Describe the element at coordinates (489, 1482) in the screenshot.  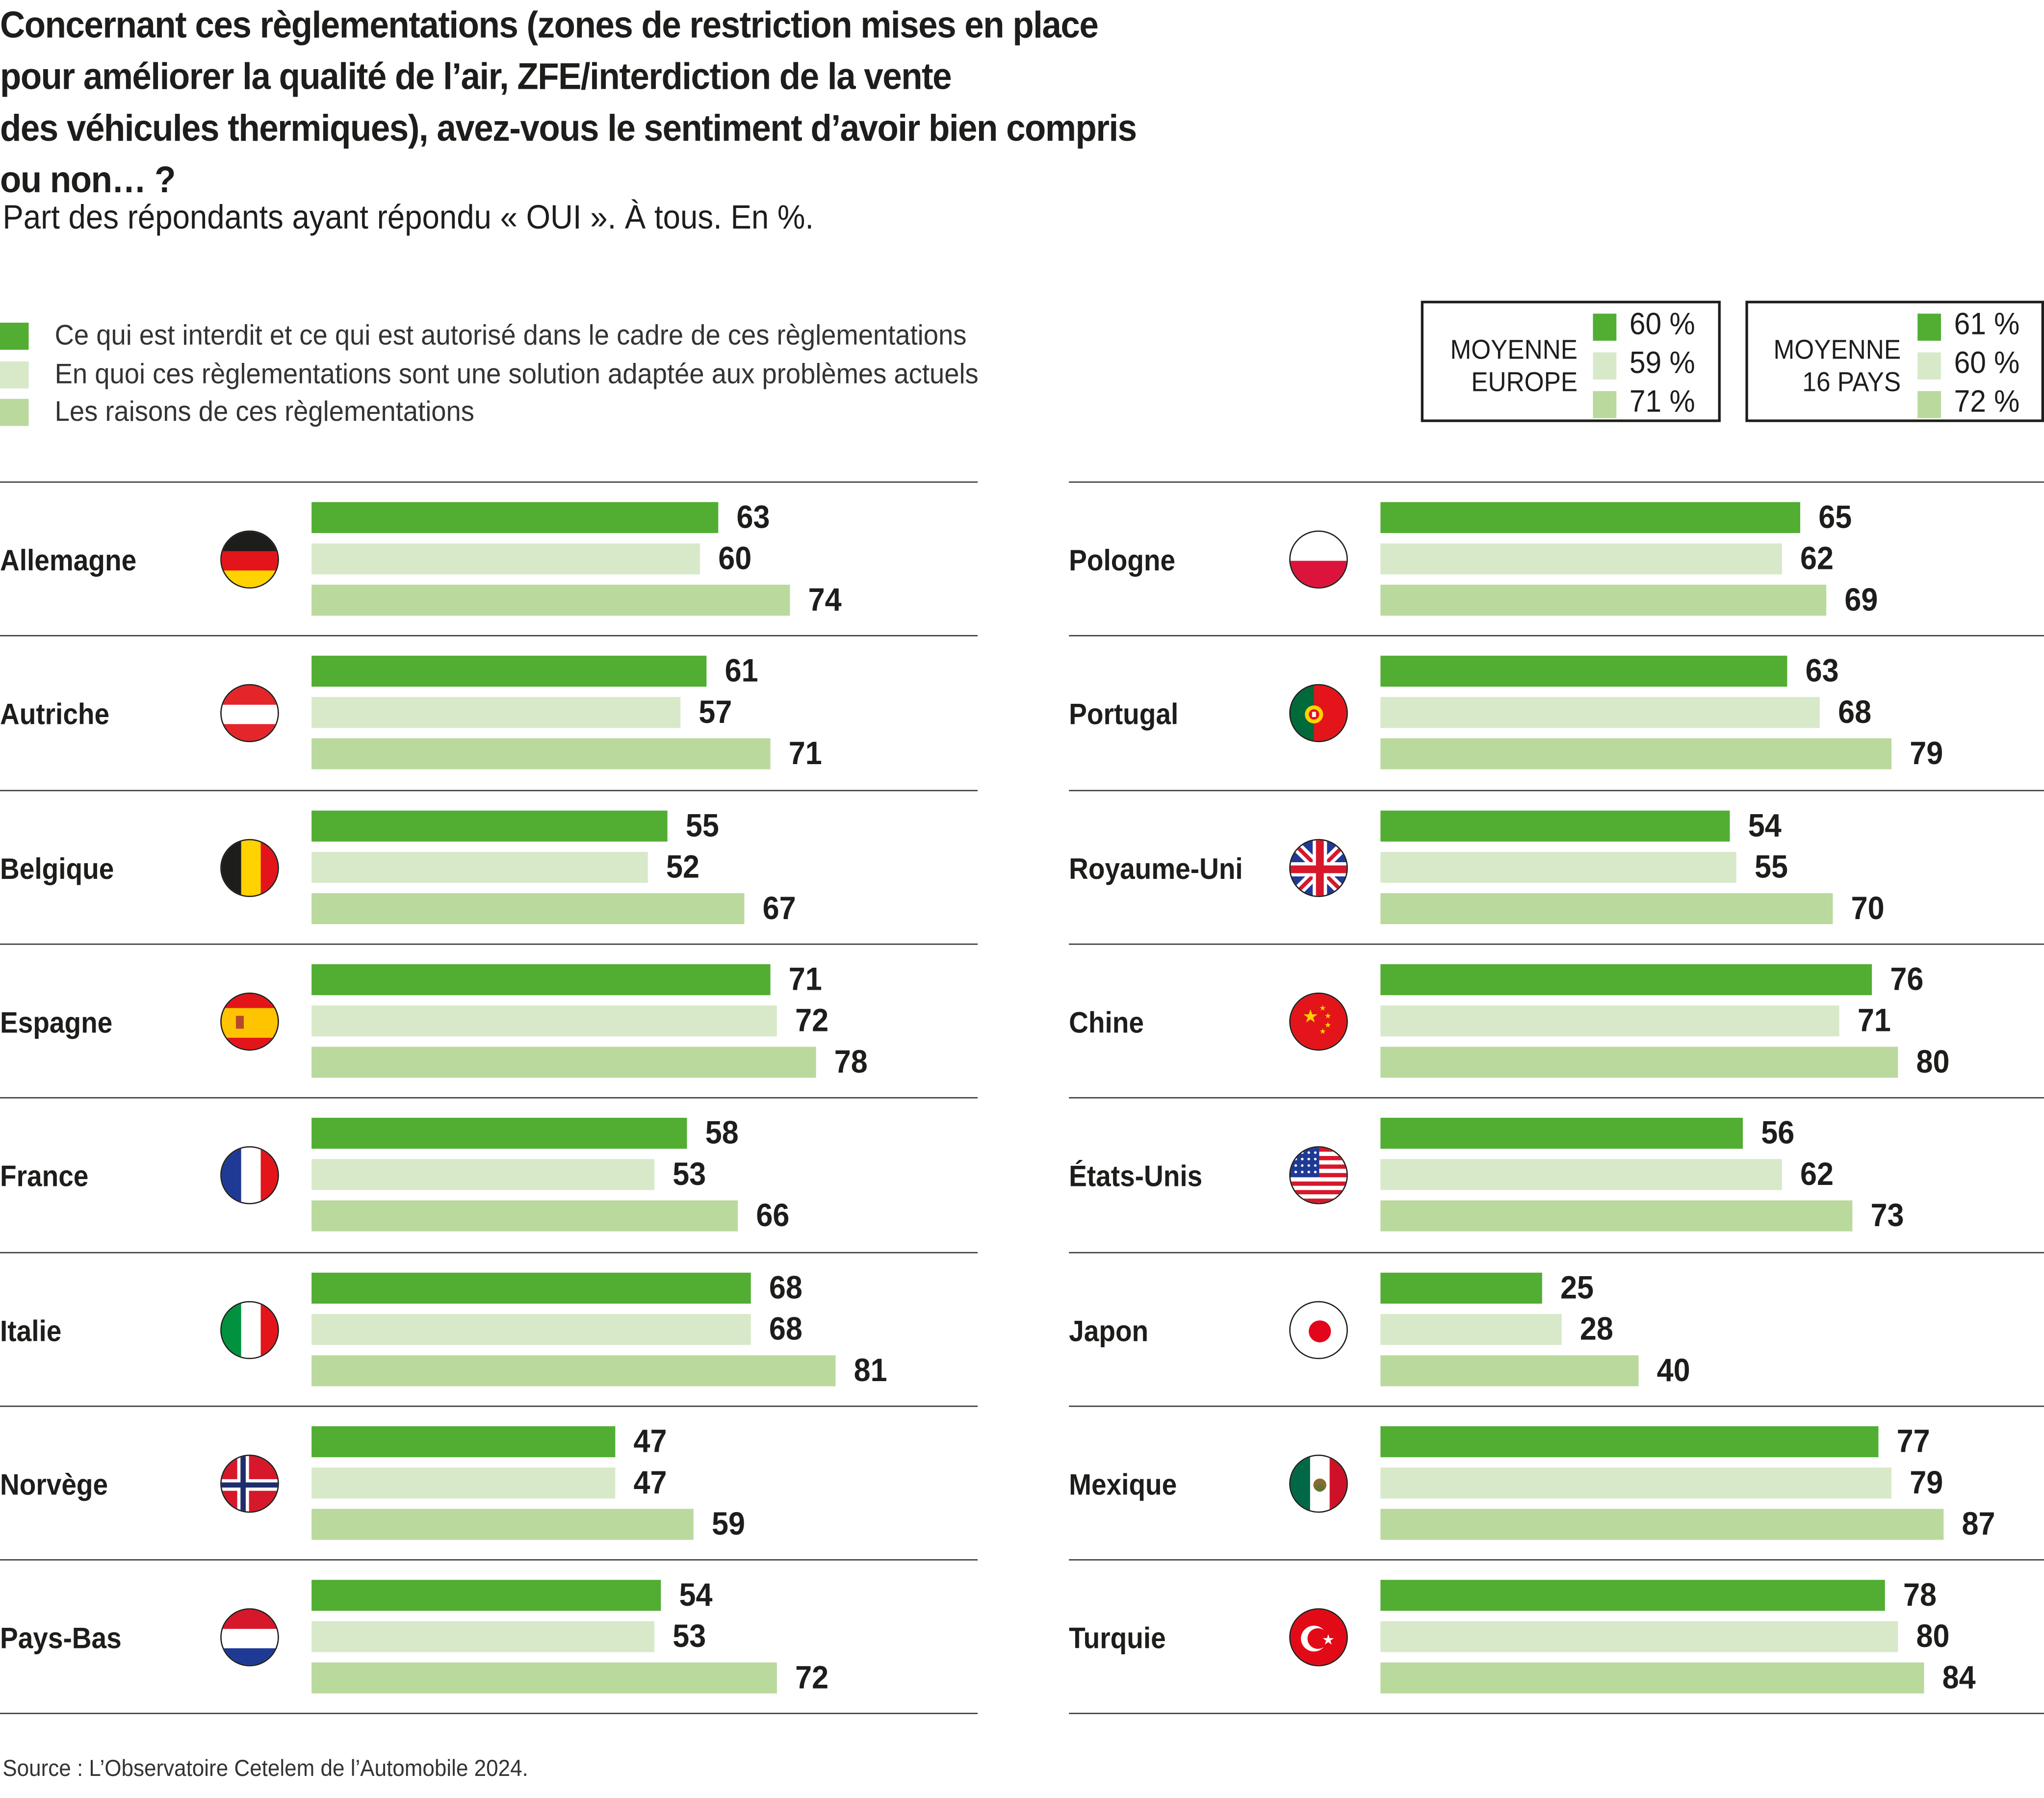
I see `country-row: Norvège 47 47 59` at that location.